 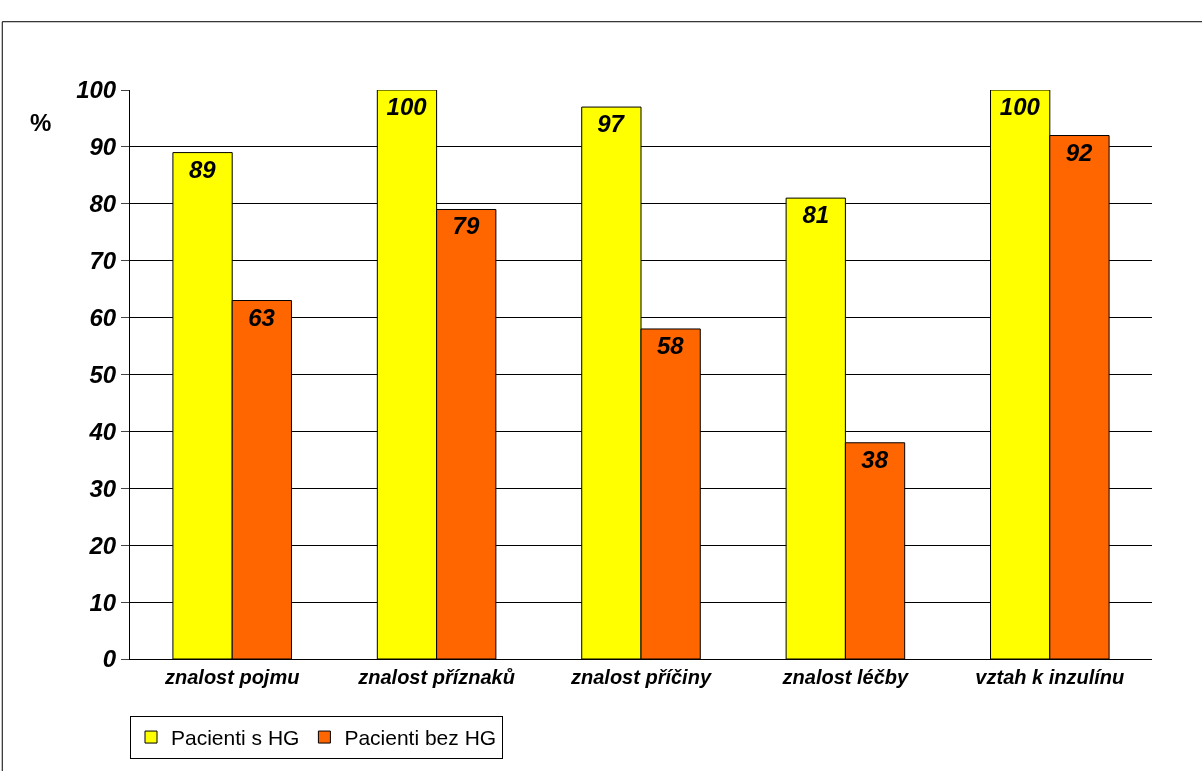 I want to click on y-axis-title: %, so click(x=41, y=122).